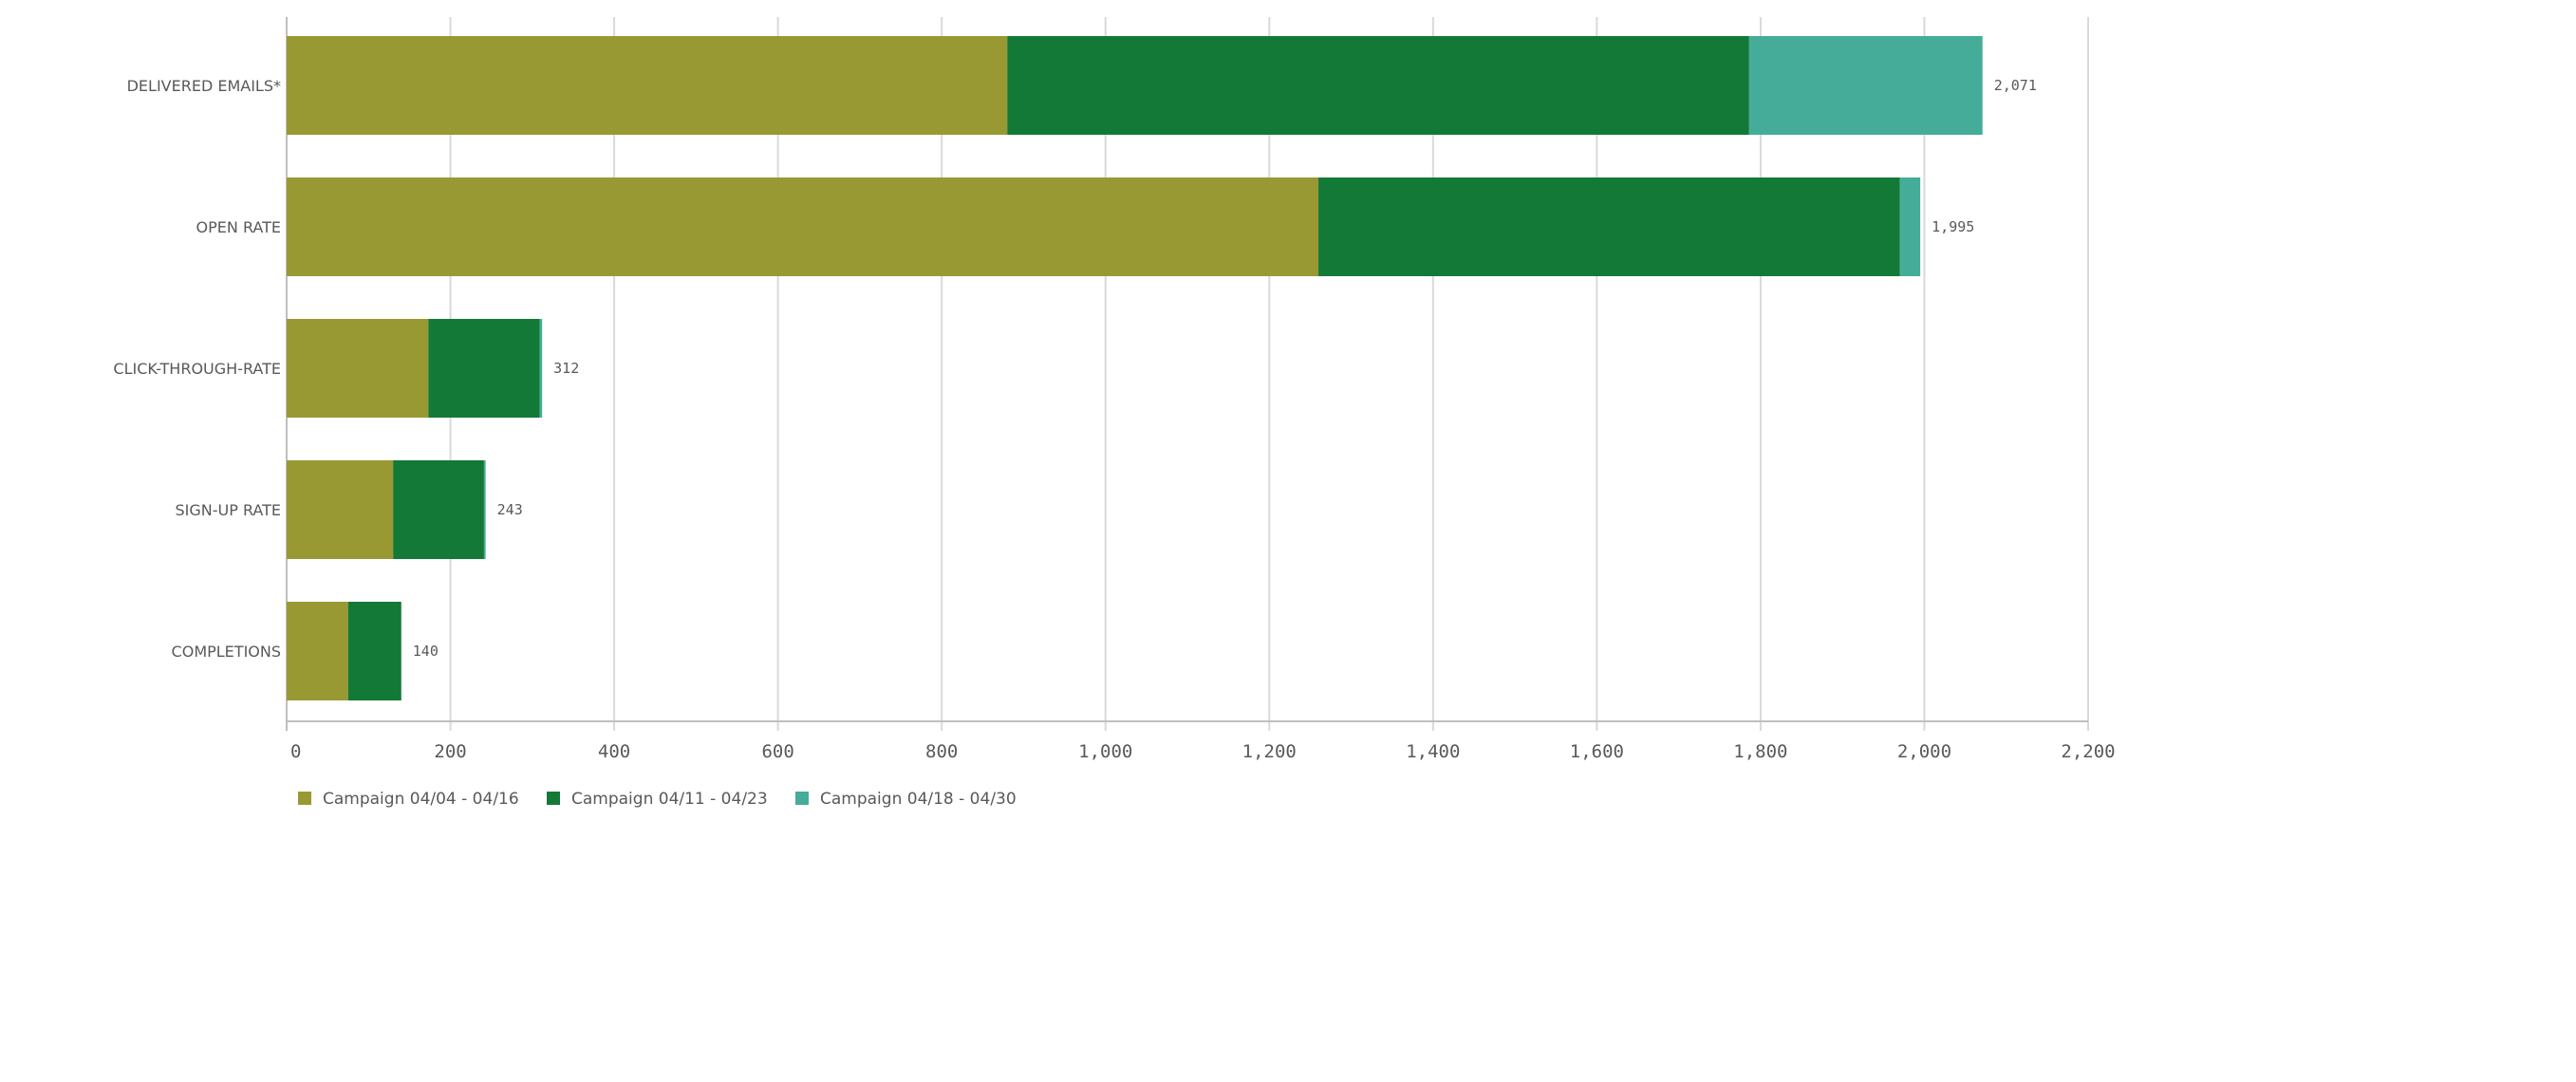  Describe the element at coordinates (777, 751) in the screenshot. I see `x-tick-label: 600` at that location.